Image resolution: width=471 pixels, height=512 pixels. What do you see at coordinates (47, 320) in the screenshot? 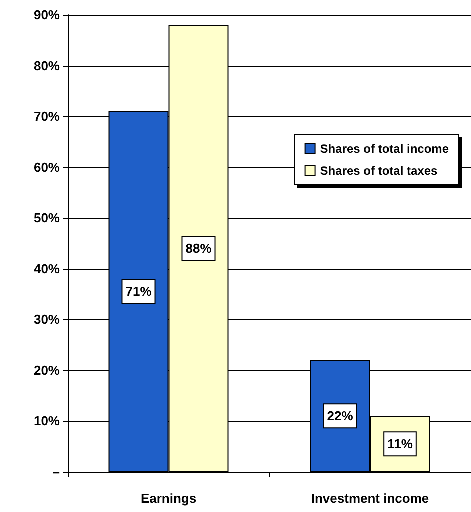
I see `y-tick-label: 30%` at bounding box center [47, 320].